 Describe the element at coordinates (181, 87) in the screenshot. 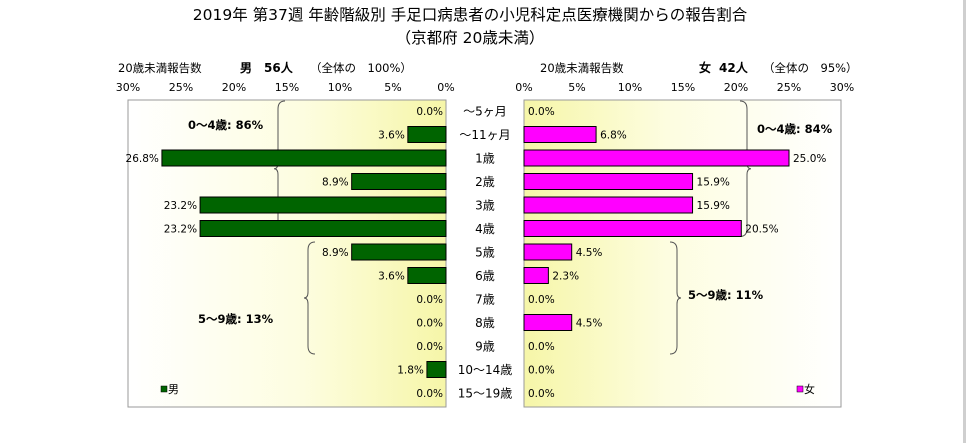

I see `male-x-tick-label: 25%` at that location.